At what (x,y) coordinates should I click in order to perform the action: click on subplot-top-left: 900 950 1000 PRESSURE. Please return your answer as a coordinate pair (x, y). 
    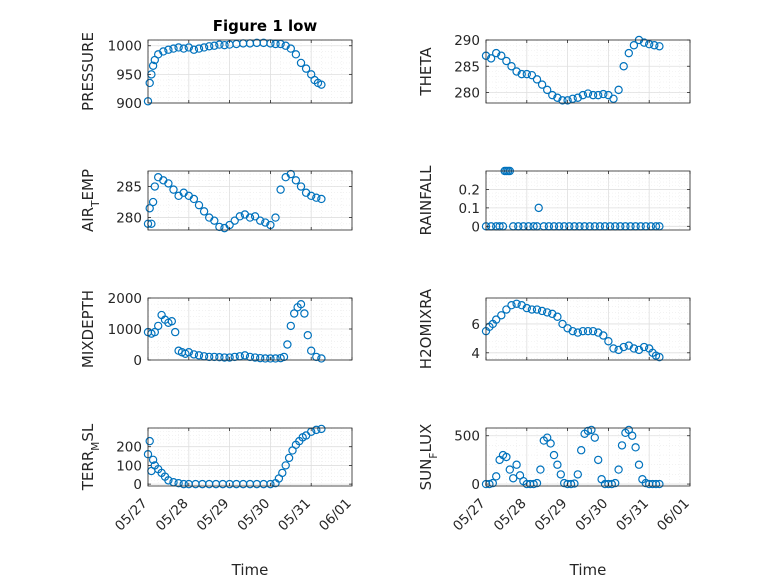
    Looking at the image, I should click on (216, 72).